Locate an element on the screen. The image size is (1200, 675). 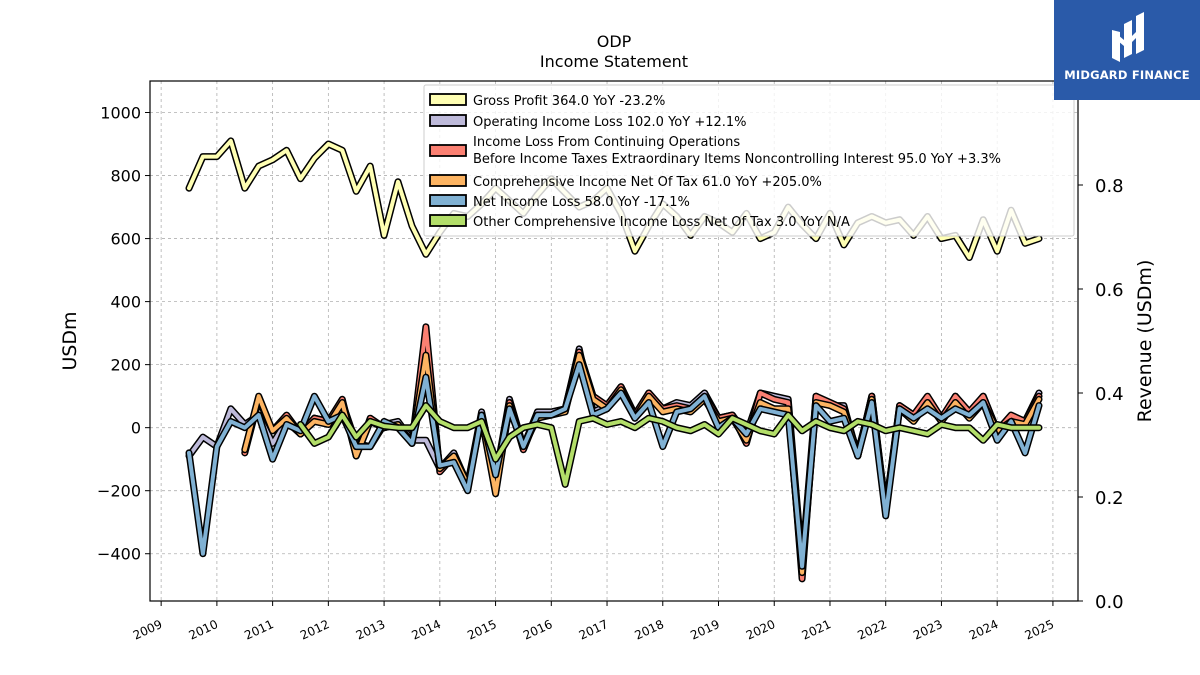
x-tick-label: 2017 is located at coordinates (594, 630).